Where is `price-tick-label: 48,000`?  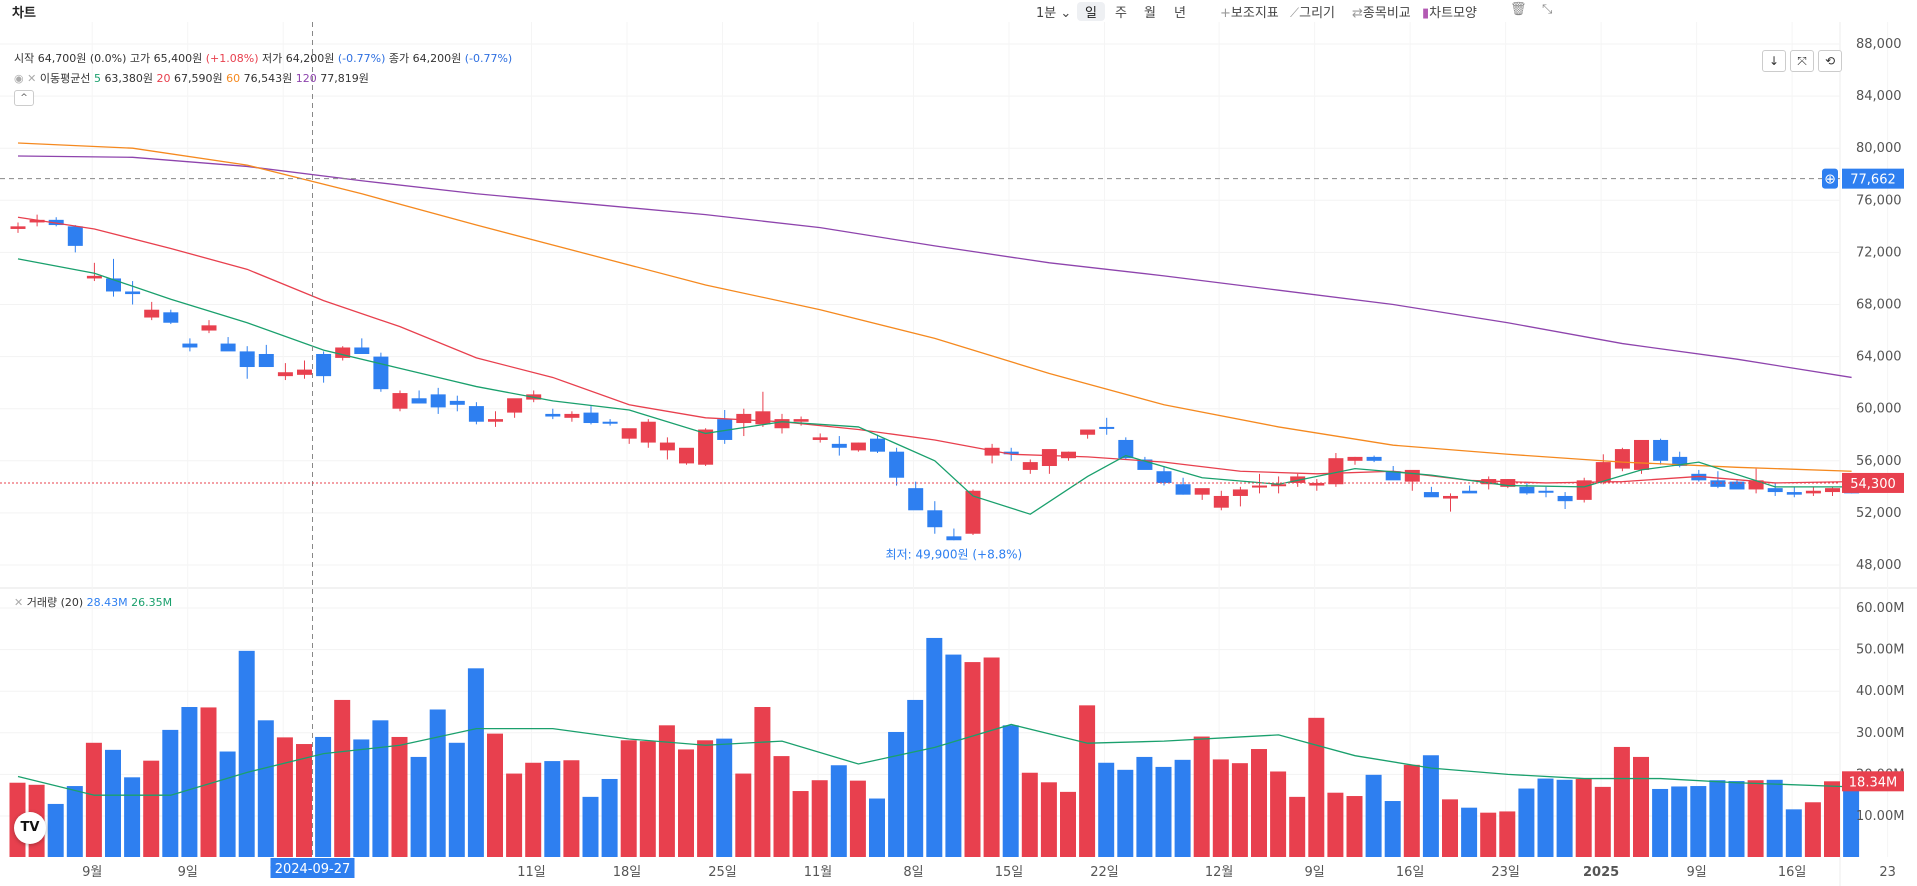 price-tick-label: 48,000 is located at coordinates (1879, 565).